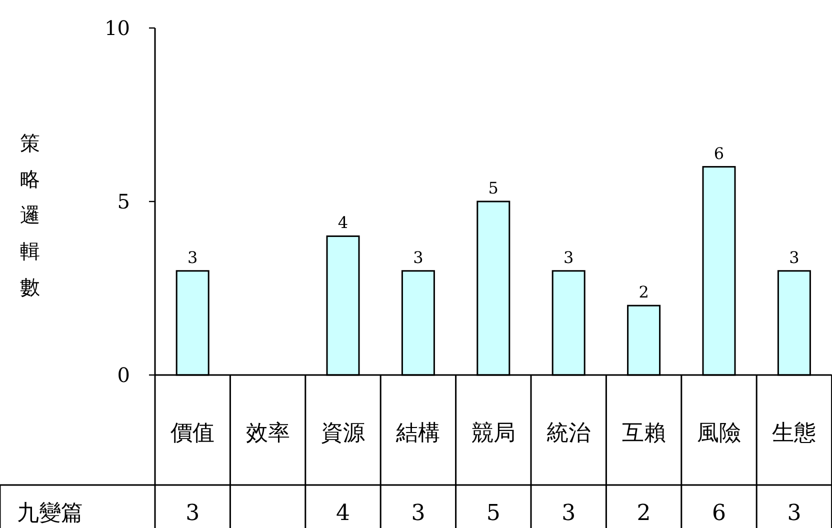 Image resolution: width=832 pixels, height=528 pixels. What do you see at coordinates (719, 513) in the screenshot?
I see `data-label: 6` at bounding box center [719, 513].